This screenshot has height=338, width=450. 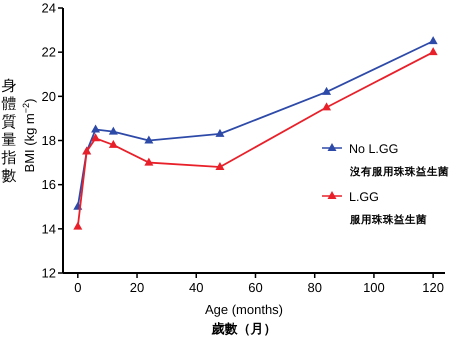 I want to click on y-tick-label: 20, so click(x=49, y=96).